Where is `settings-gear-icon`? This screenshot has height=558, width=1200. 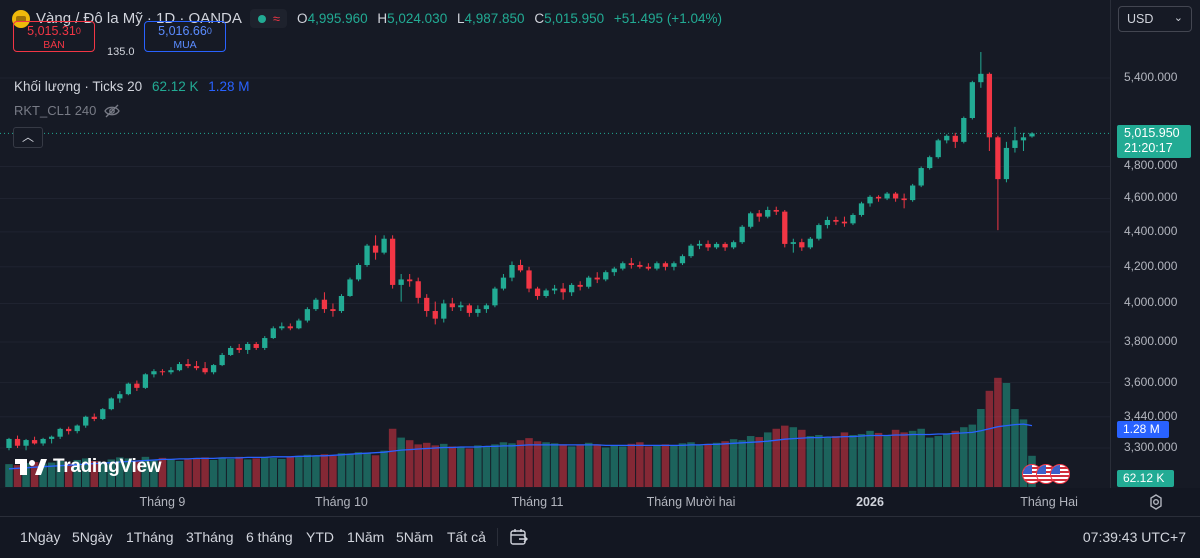 settings-gear-icon is located at coordinates (1156, 502).